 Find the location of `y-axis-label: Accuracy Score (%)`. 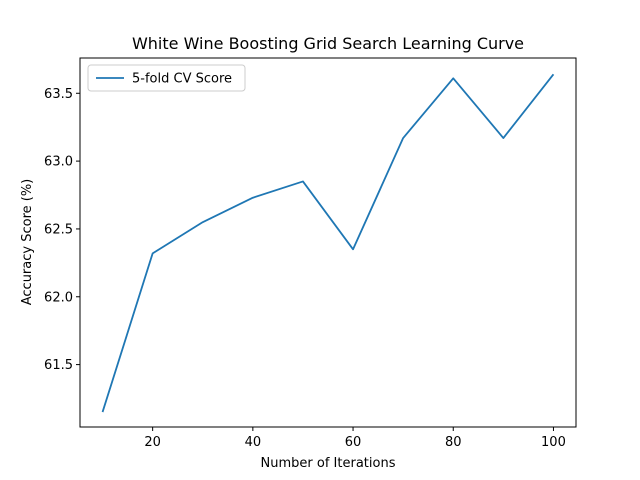

y-axis-label: Accuracy Score (%) is located at coordinates (27, 242).